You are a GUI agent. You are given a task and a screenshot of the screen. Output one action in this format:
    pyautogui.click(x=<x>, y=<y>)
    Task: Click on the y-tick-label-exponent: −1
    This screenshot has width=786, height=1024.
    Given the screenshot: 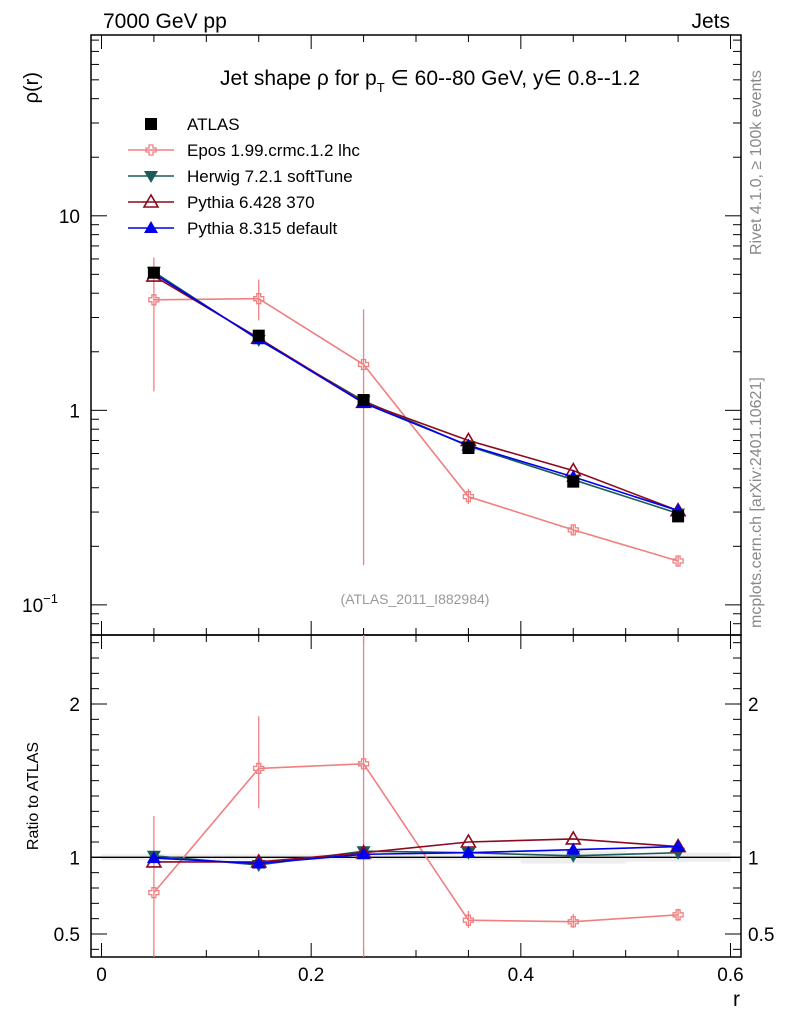 What is the action you would take?
    pyautogui.click(x=50, y=598)
    